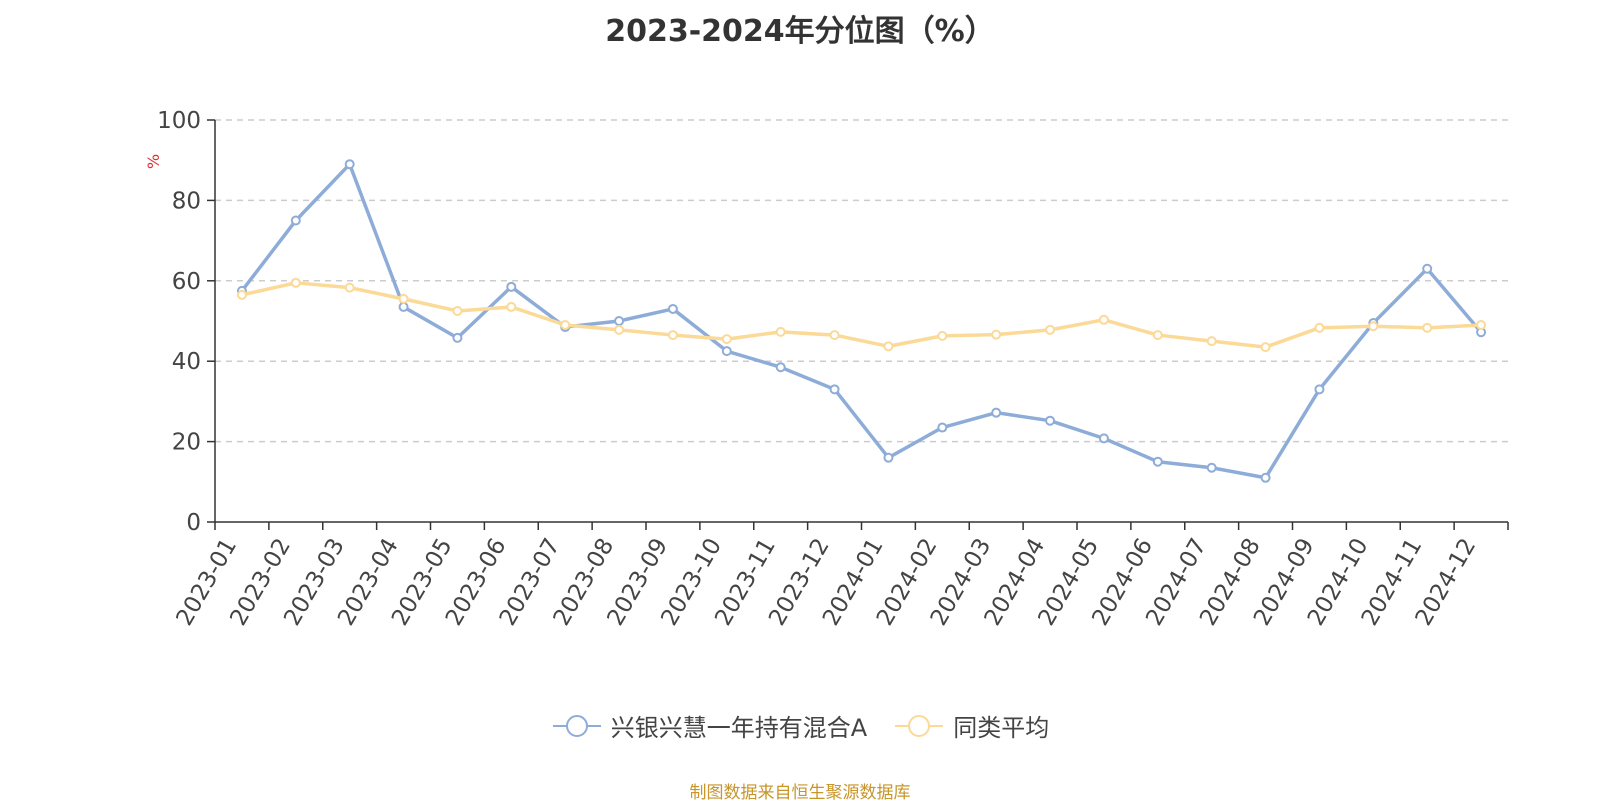 The image size is (1600, 803). Describe the element at coordinates (193, 523) in the screenshot. I see `y-tick-label: 0` at that location.